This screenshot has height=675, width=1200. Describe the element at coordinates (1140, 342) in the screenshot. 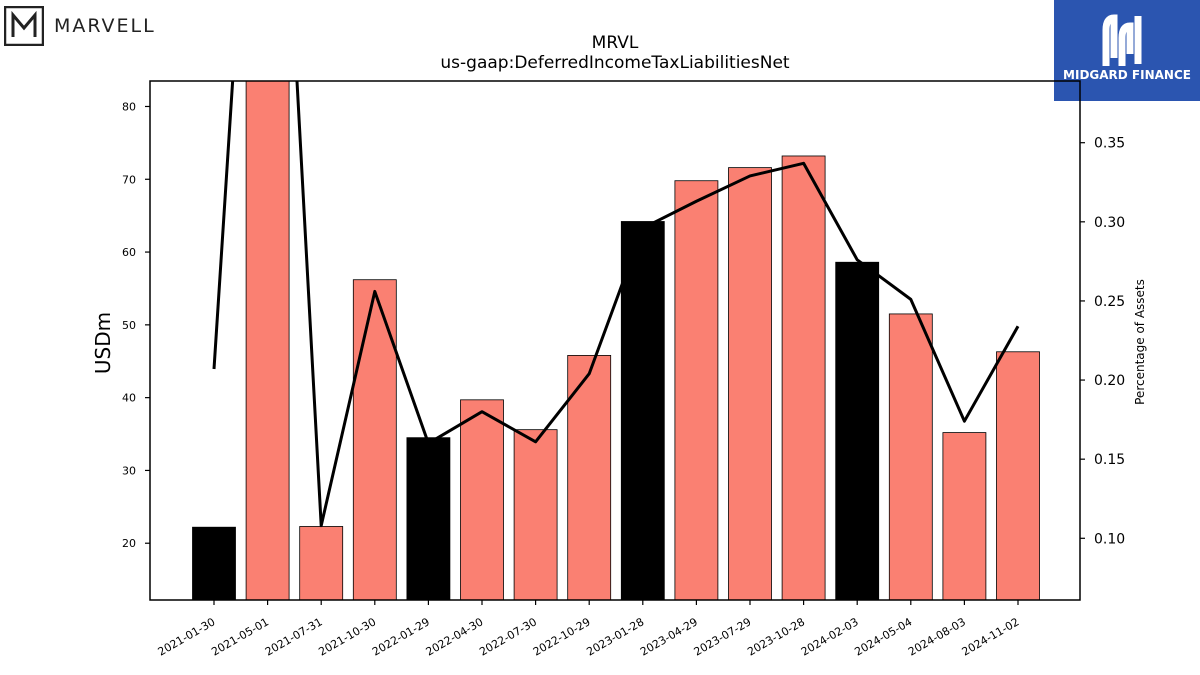

I see `y-axis-right-label: Percentage of Assets` at that location.